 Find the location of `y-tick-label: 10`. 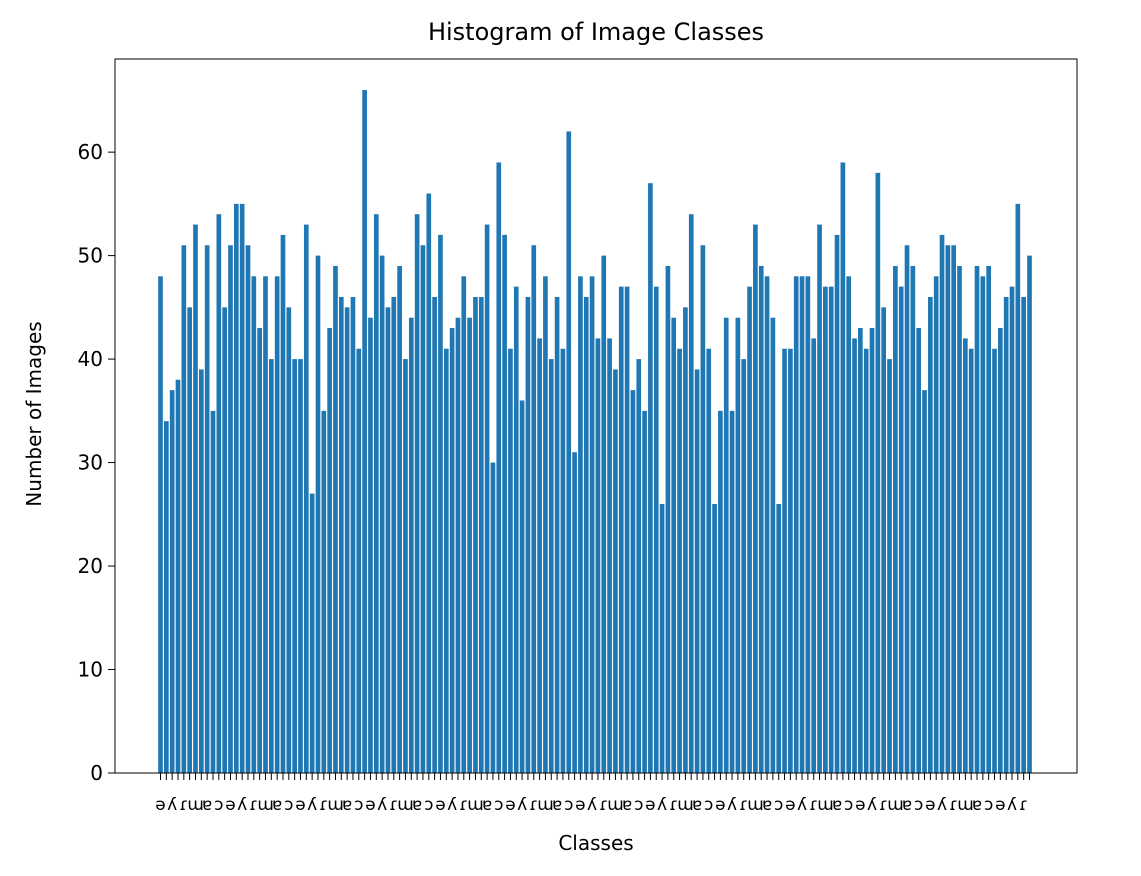

y-tick-label: 10 is located at coordinates (90, 670).